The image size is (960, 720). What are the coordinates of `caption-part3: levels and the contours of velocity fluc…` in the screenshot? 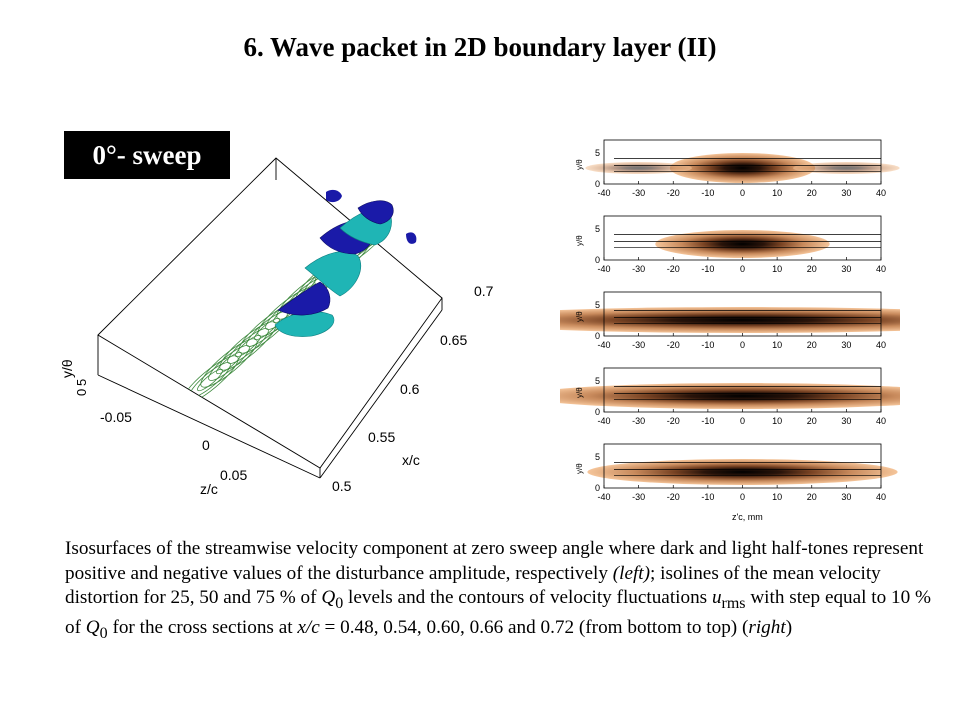 It's located at (527, 597).